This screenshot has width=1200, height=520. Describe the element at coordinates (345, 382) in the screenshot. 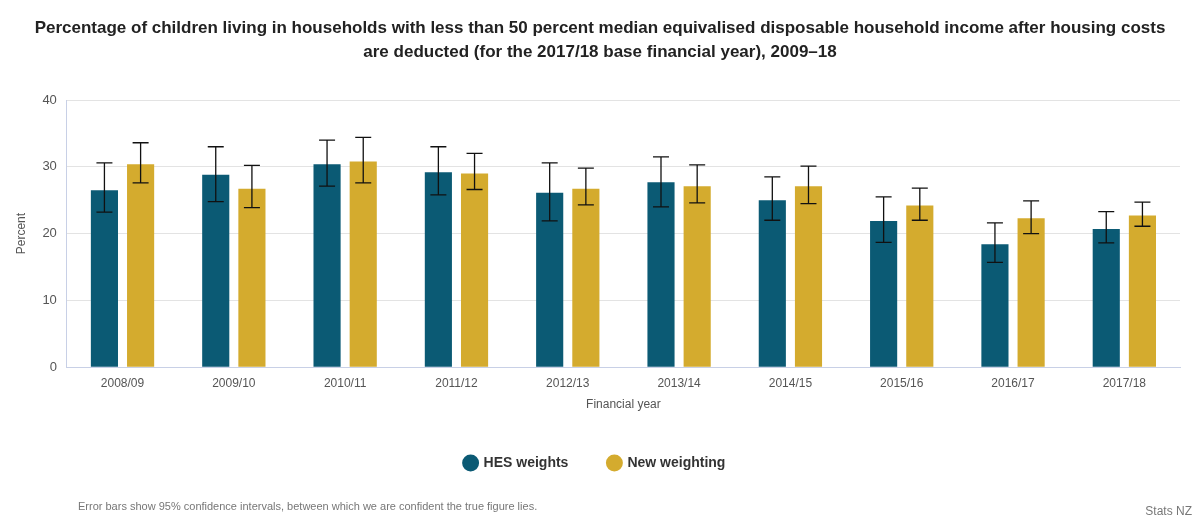

I see `x-tick-label: 2010/11` at that location.